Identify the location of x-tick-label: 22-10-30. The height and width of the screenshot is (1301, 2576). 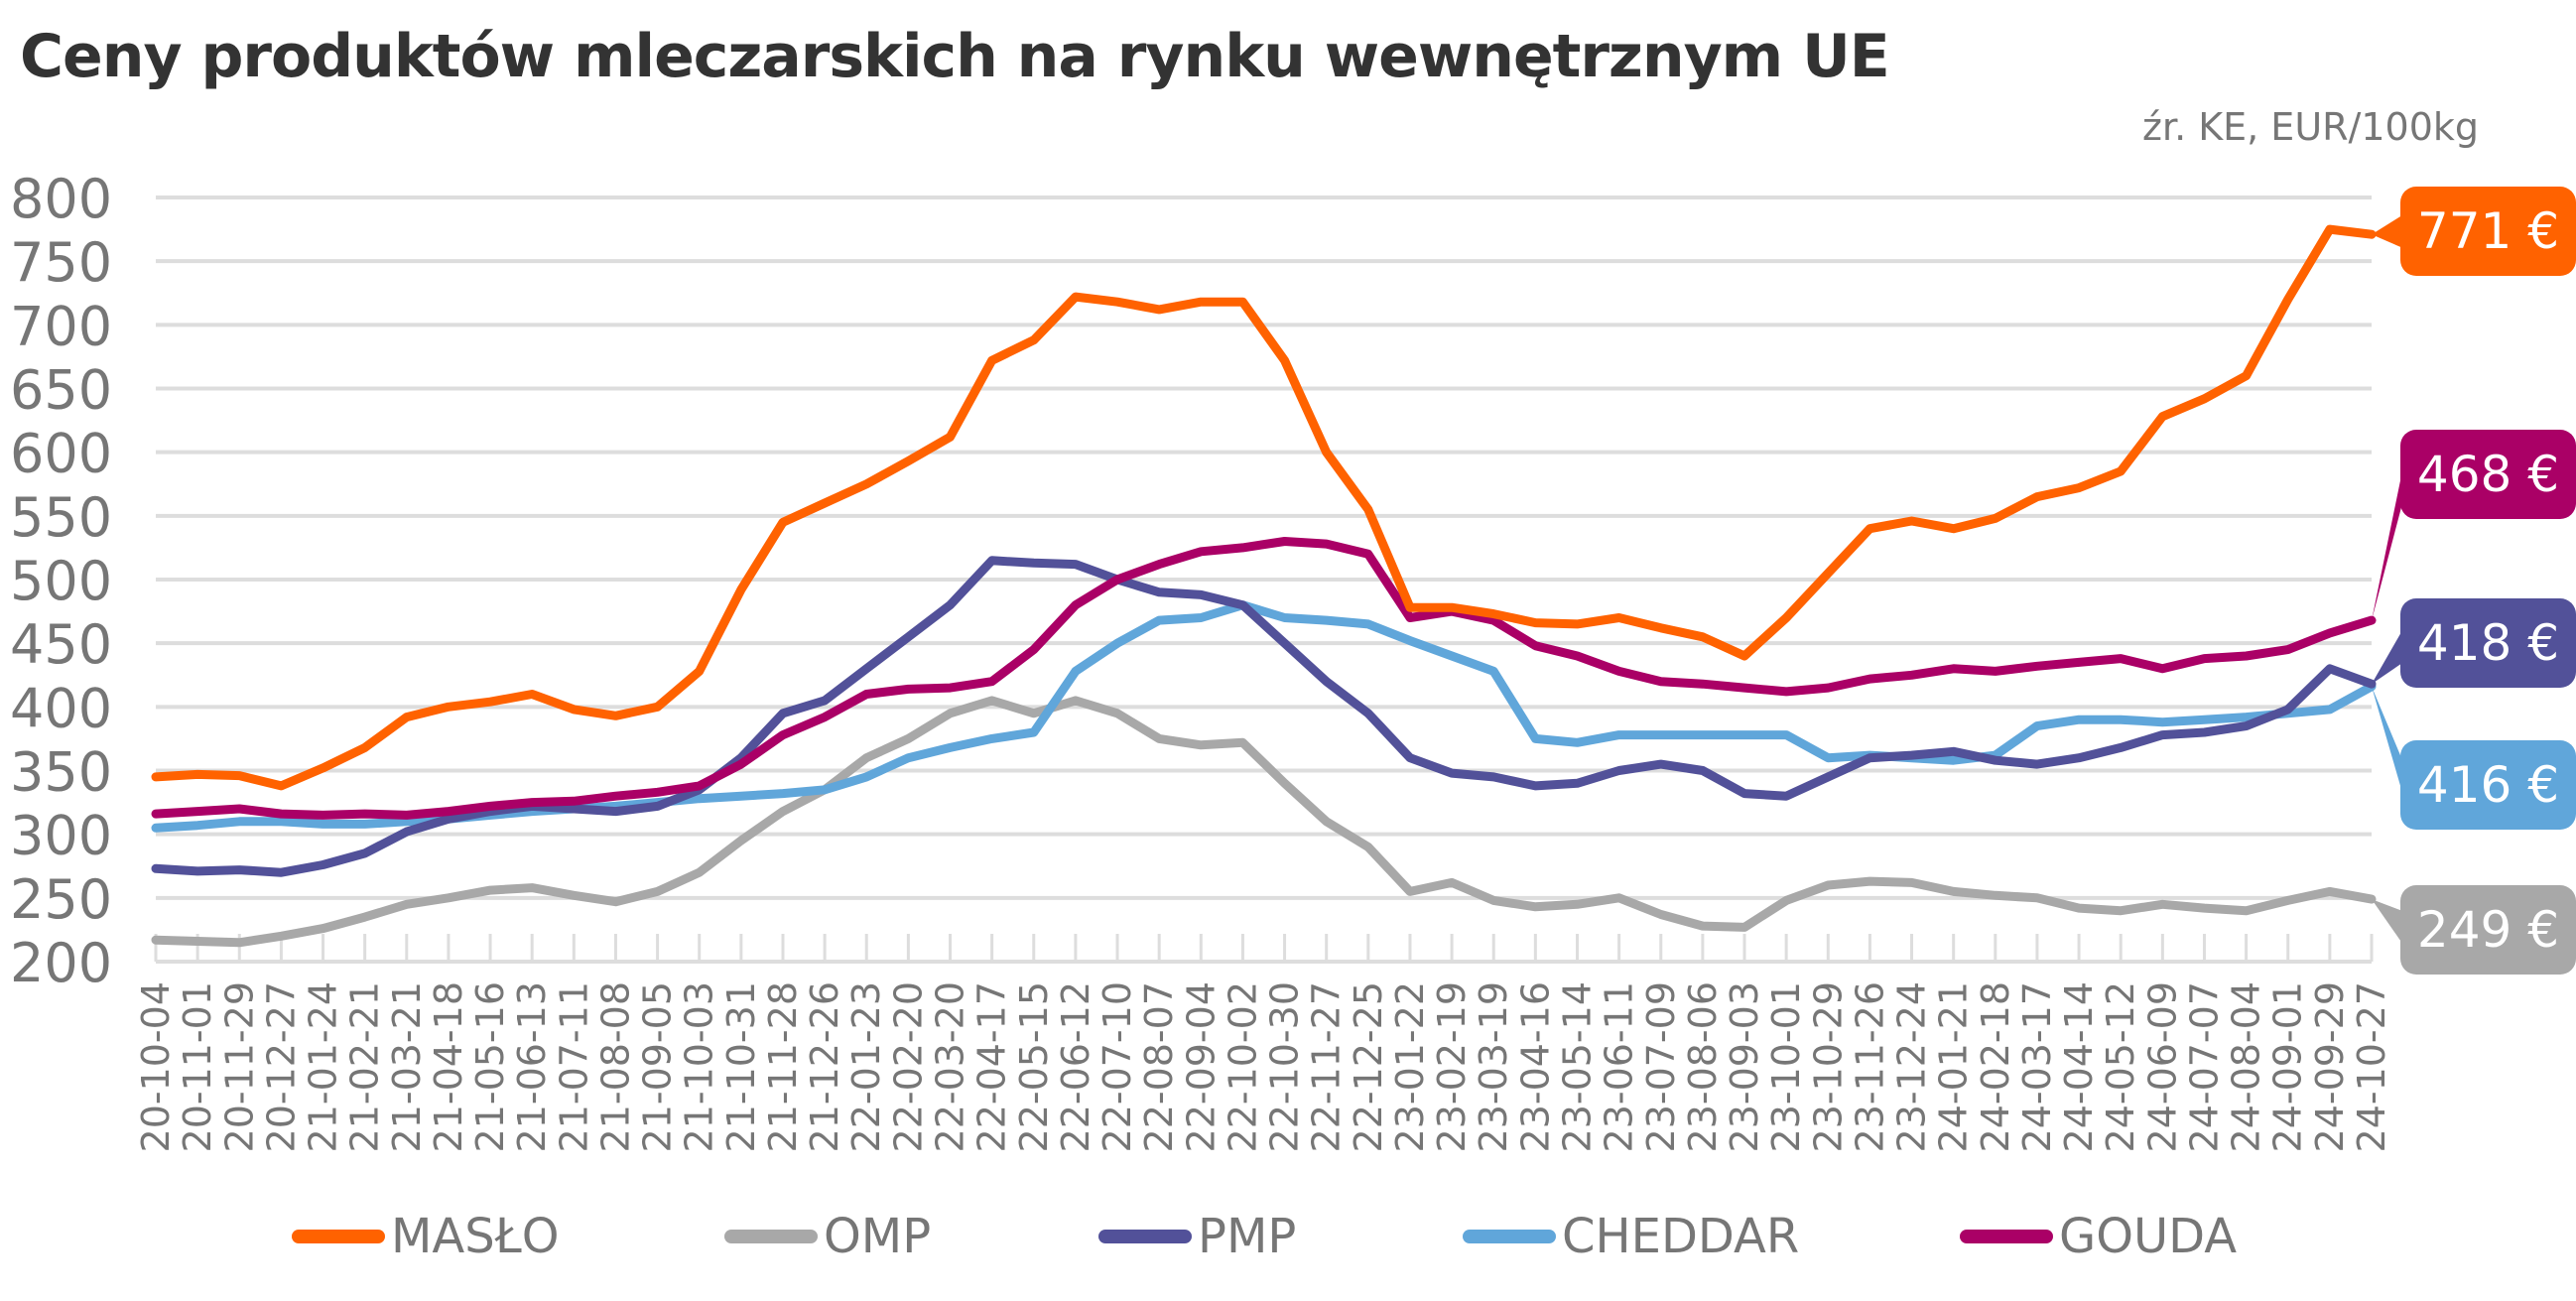
(1285, 1066).